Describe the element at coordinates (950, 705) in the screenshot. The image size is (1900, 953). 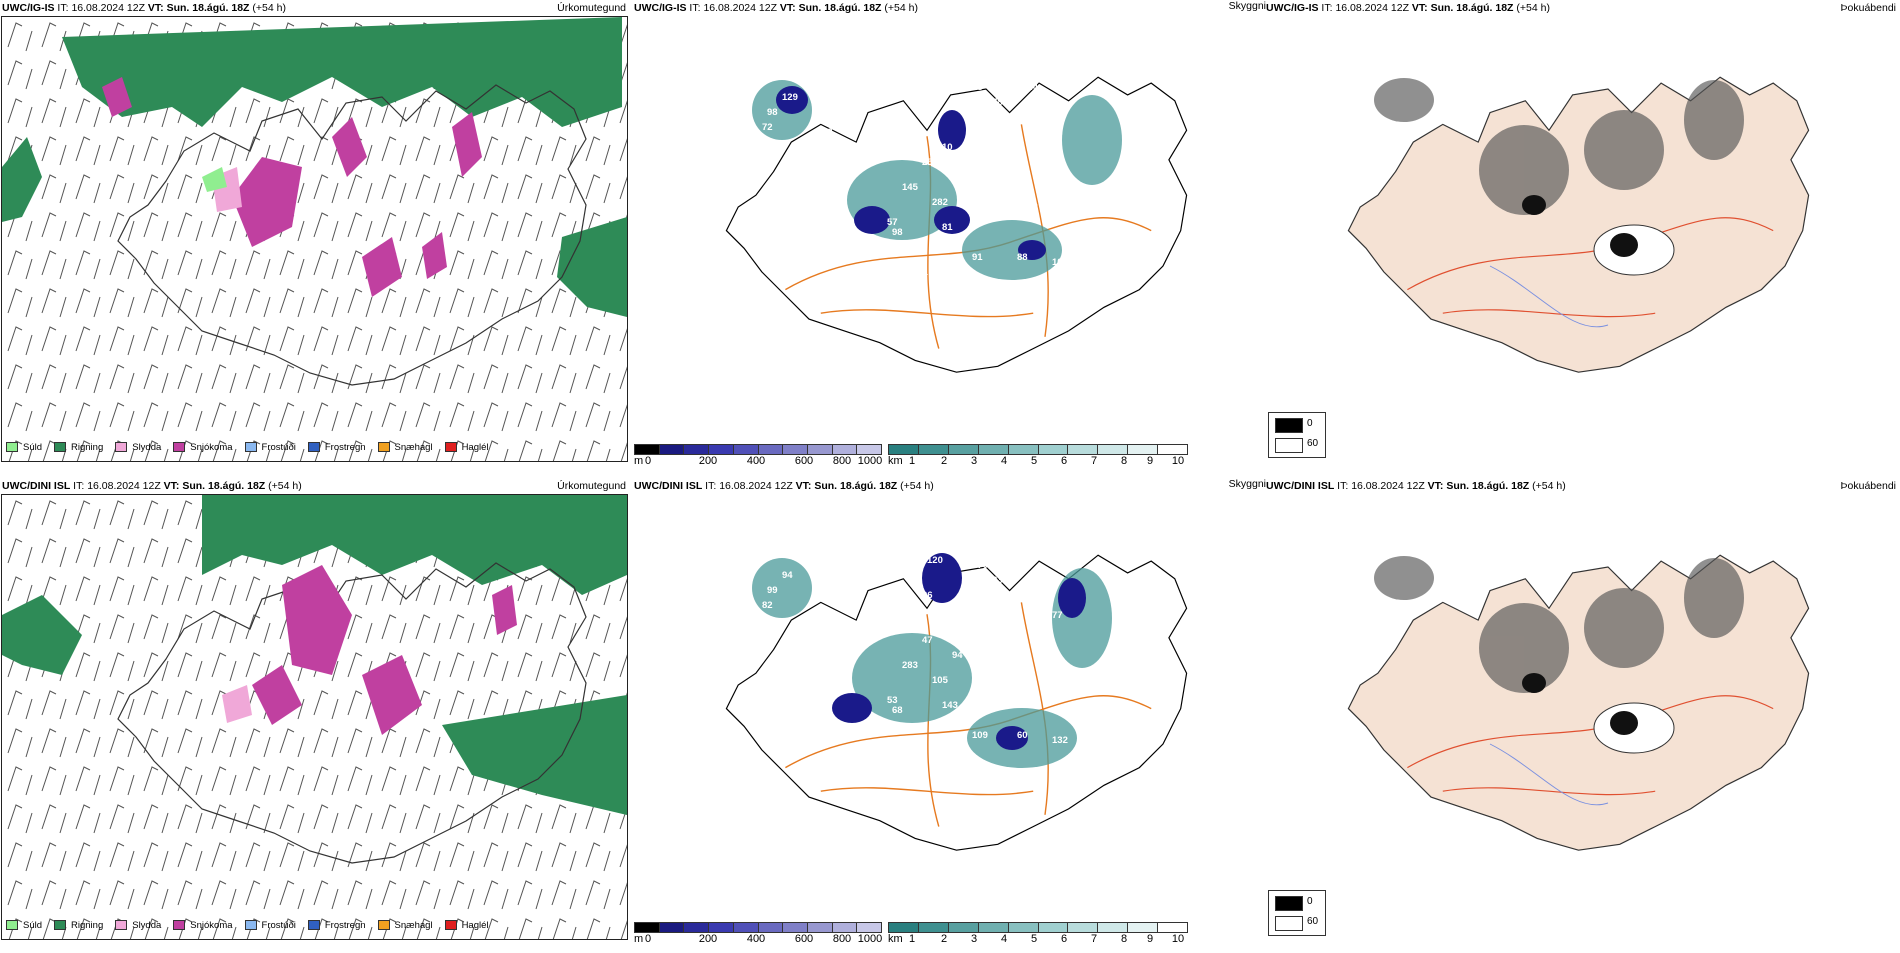
I see `visibility-value-label: 143` at that location.